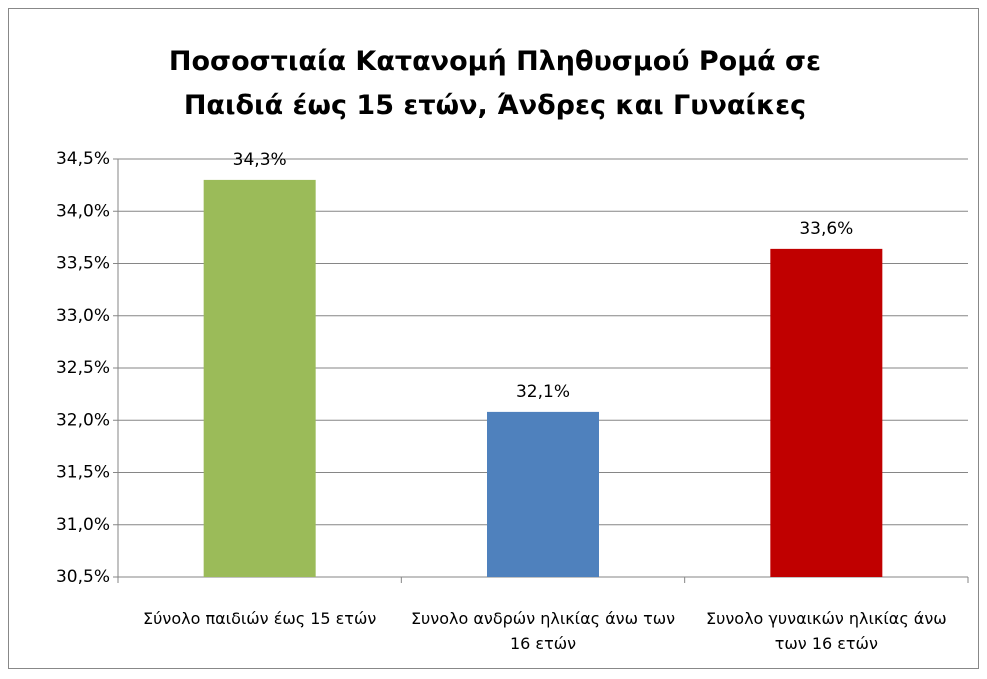 This screenshot has height=679, width=987. What do you see at coordinates (83, 368) in the screenshot?
I see `y-tick-label: 32,5%` at bounding box center [83, 368].